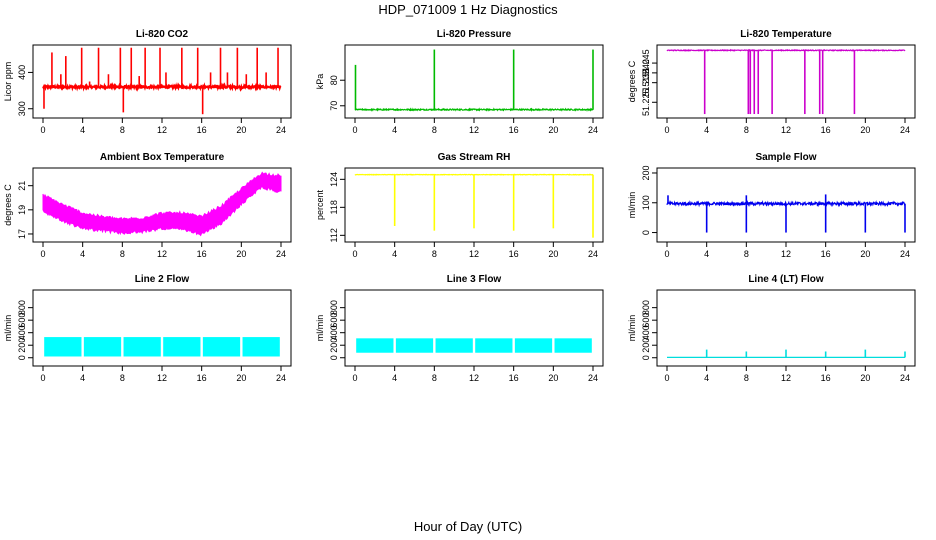 Image resolution: width=936 pixels, height=540 pixels. I want to click on y-tick-label: 19, so click(22, 210).